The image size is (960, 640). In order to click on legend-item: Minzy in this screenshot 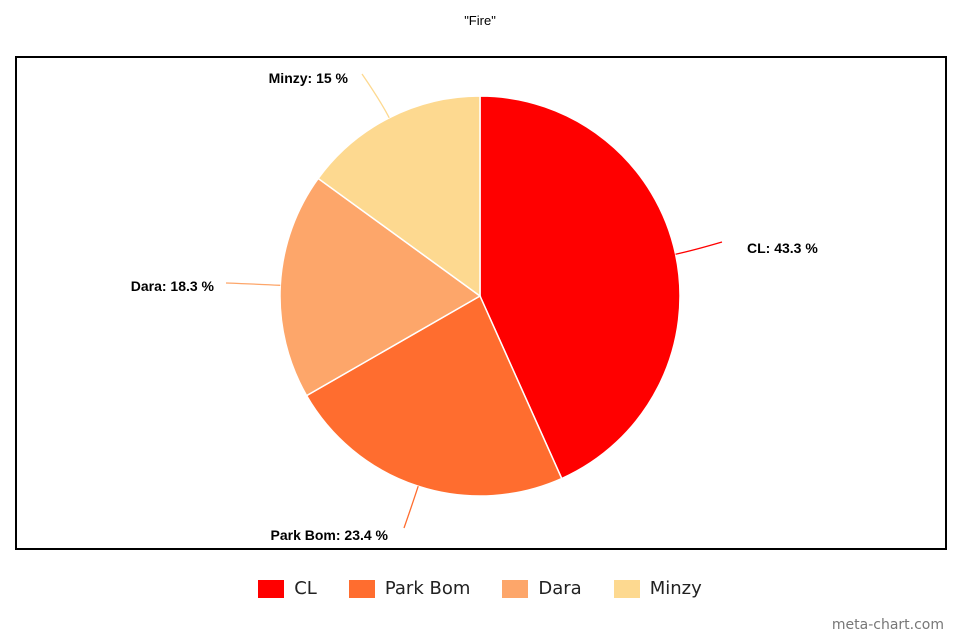, I will do `click(657, 588)`.